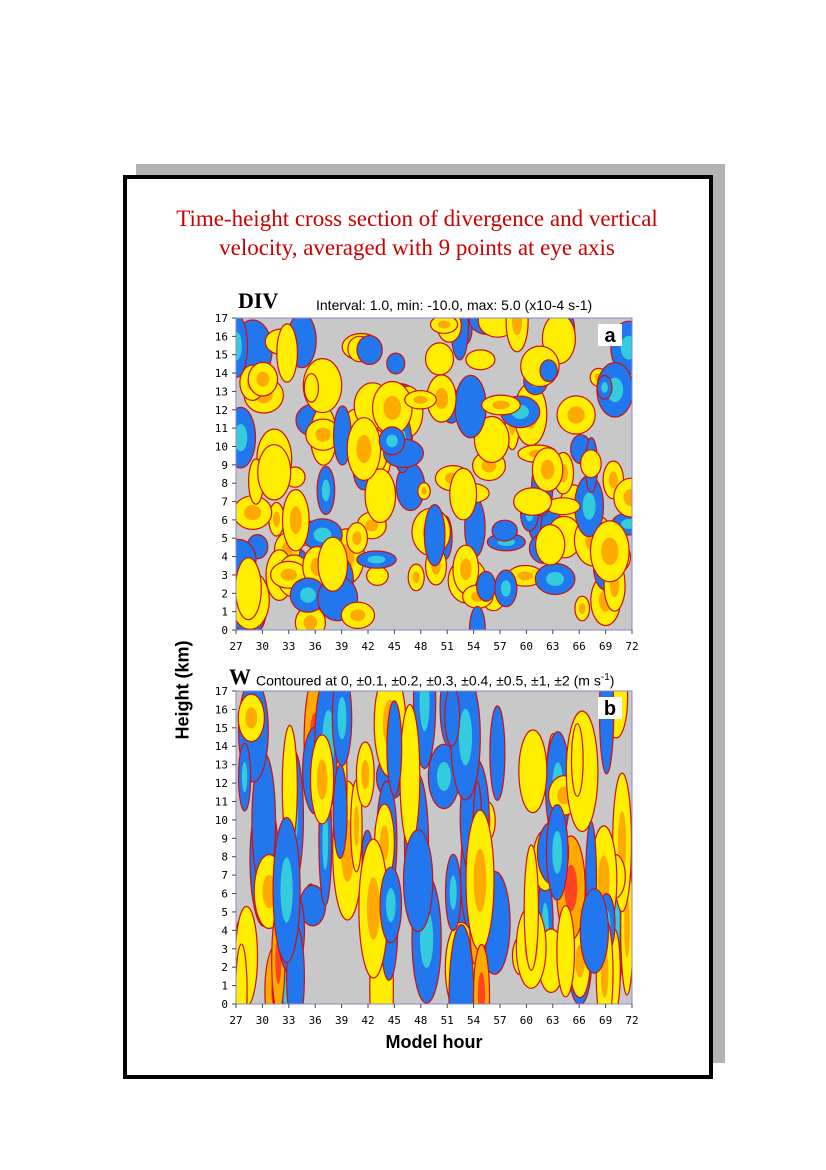  I want to click on y-tick-label: 2, so click(224, 967).